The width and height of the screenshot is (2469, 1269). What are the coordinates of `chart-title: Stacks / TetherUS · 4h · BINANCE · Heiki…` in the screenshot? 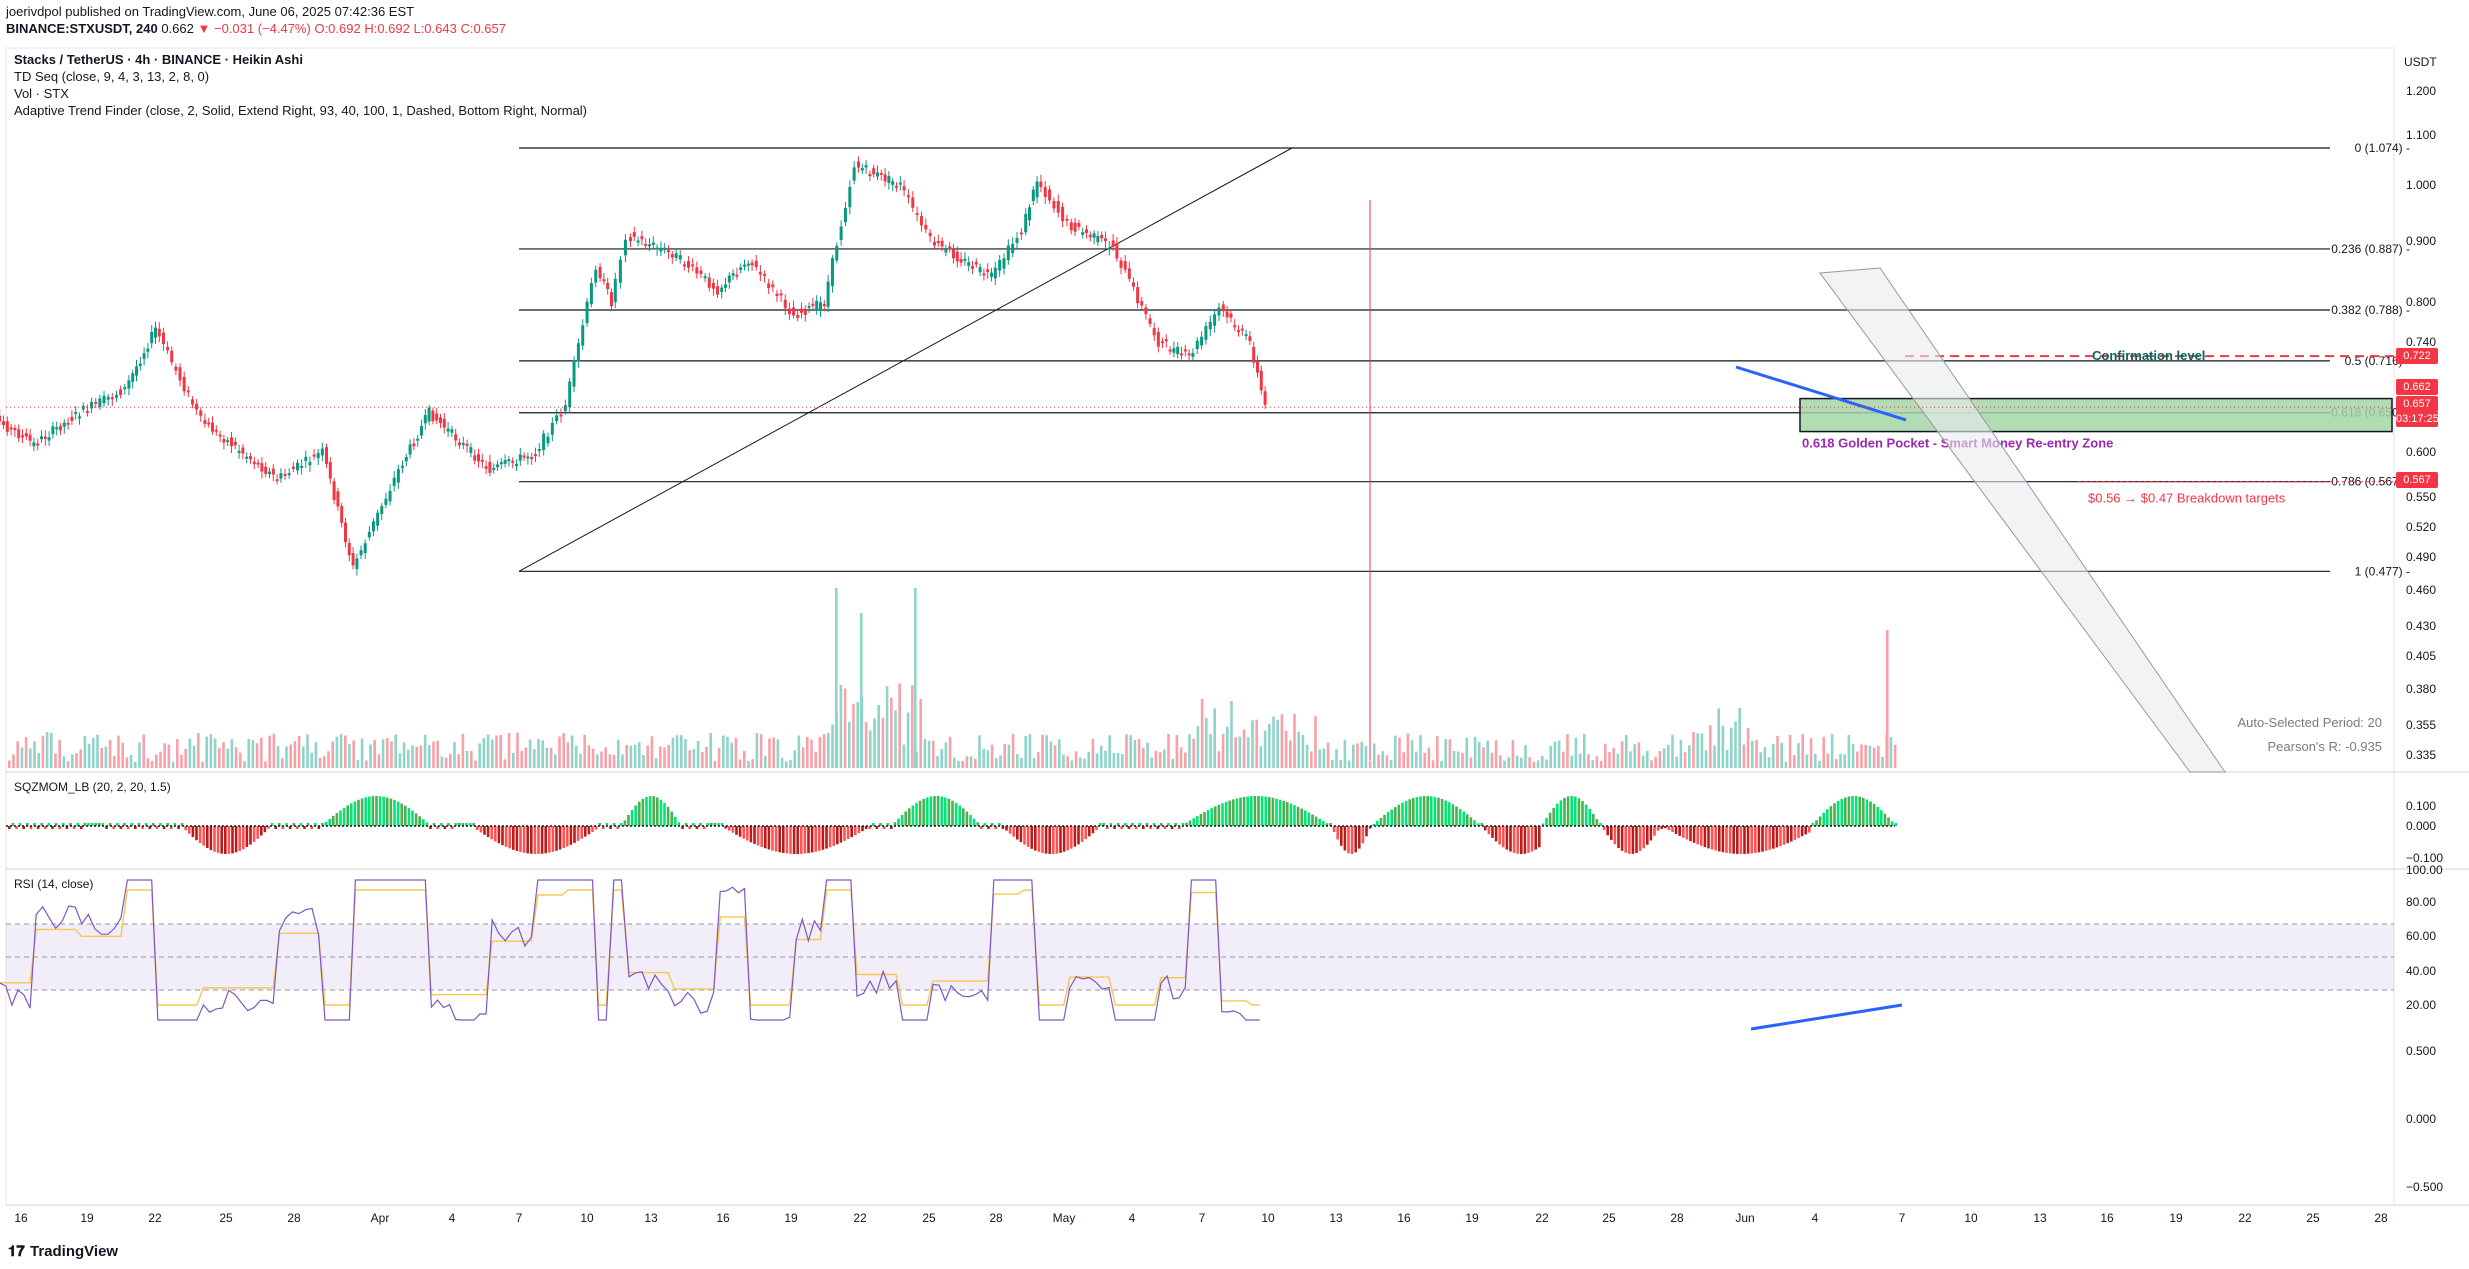 It's located at (158, 59).